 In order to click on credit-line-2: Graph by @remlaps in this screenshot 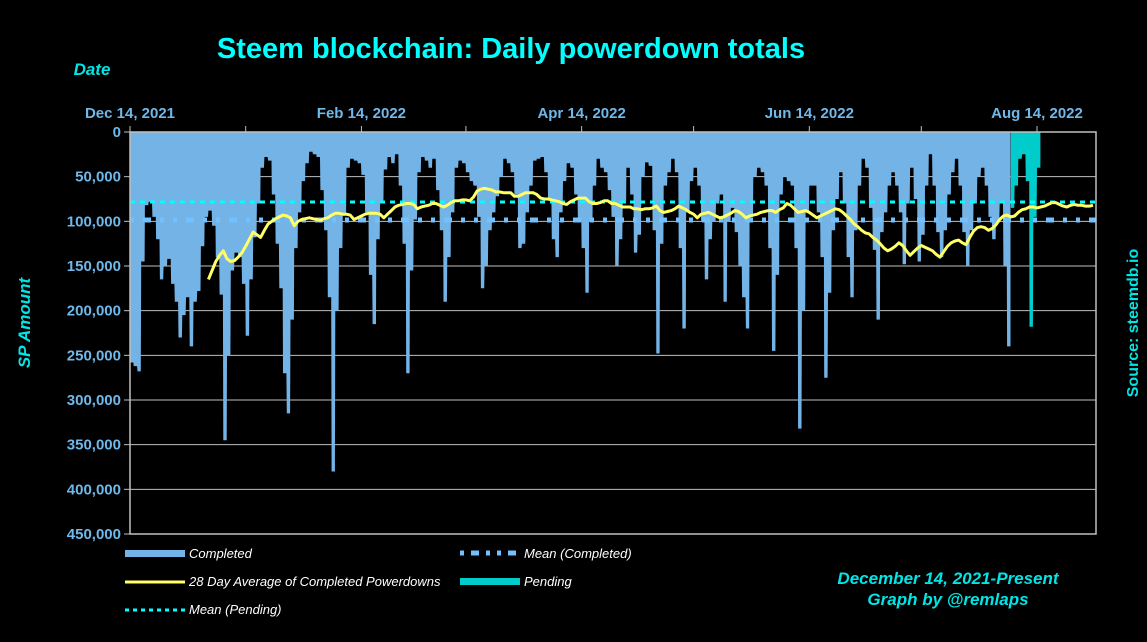, I will do `click(947, 599)`.